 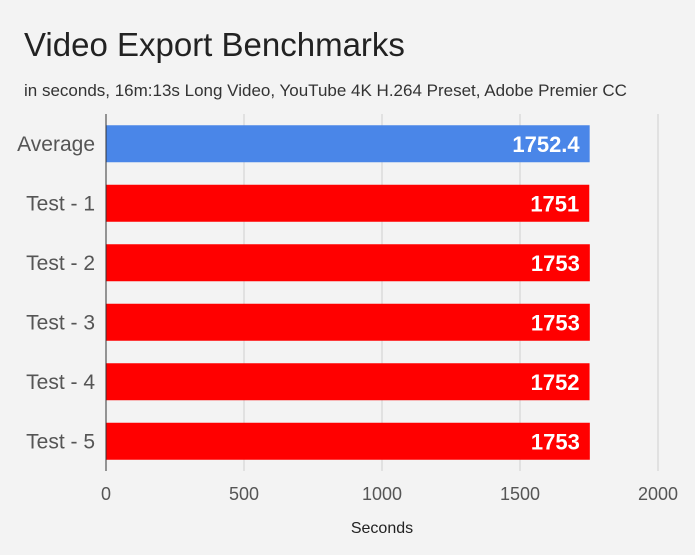 I want to click on x-tick-labels: 0 500 1000 1500 2000, so click(x=389, y=494).